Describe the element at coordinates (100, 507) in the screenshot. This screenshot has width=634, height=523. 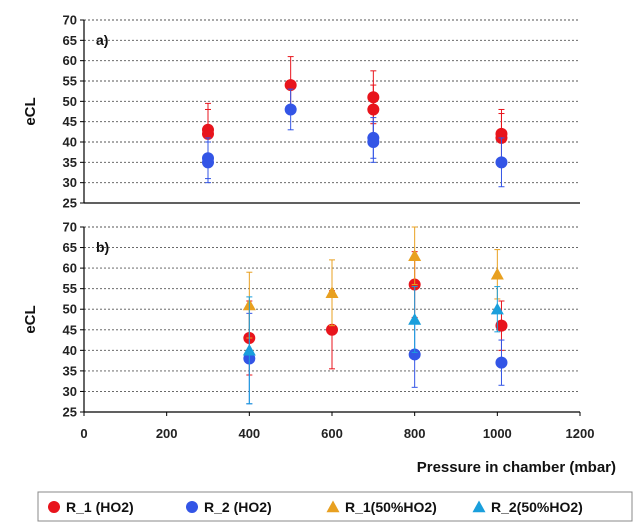
I see `legend-label: R_1 (HO2)` at that location.